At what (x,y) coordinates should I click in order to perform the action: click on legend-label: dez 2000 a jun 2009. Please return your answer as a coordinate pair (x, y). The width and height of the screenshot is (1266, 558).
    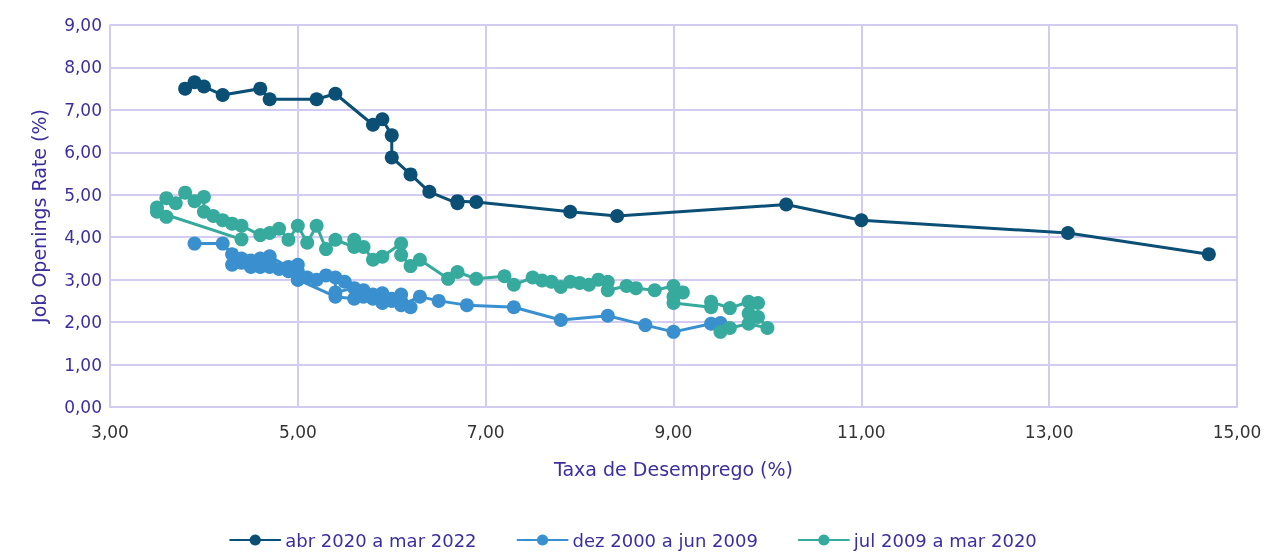
    Looking at the image, I should click on (665, 540).